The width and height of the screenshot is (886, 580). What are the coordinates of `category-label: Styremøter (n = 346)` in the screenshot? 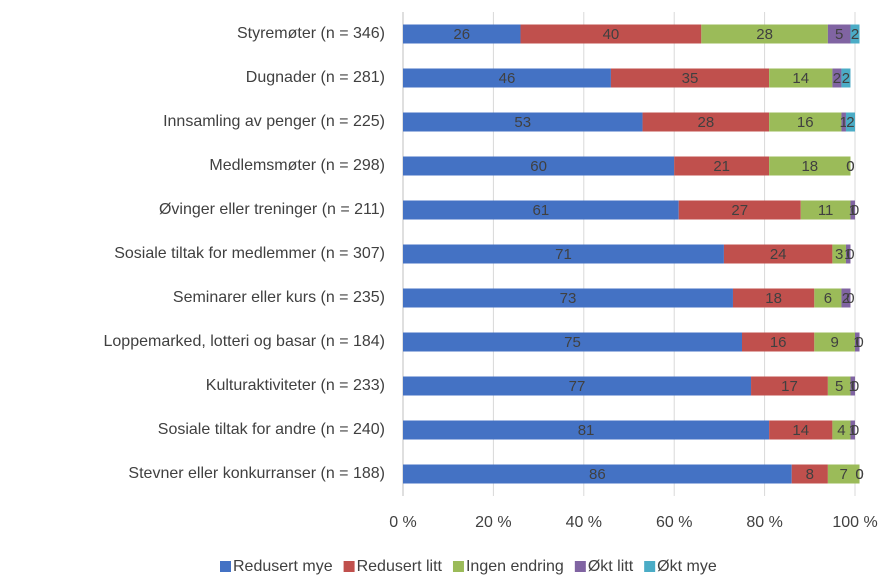 It's located at (311, 33).